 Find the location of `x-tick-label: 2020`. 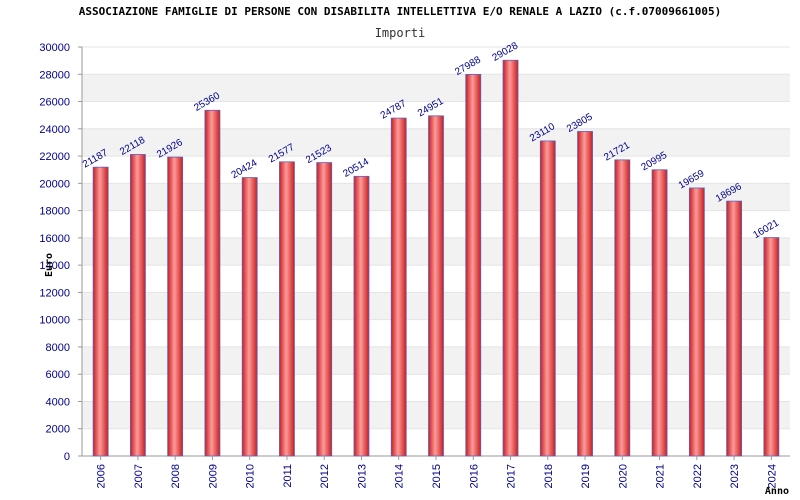

x-tick-label: 2020 is located at coordinates (623, 476).